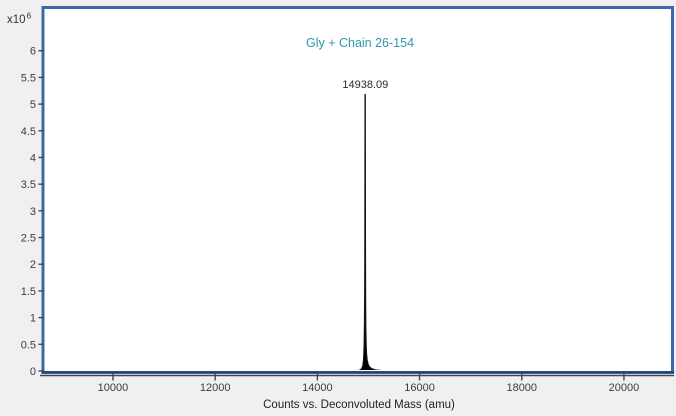  I want to click on y-tick-label: 1.5, so click(28, 292).